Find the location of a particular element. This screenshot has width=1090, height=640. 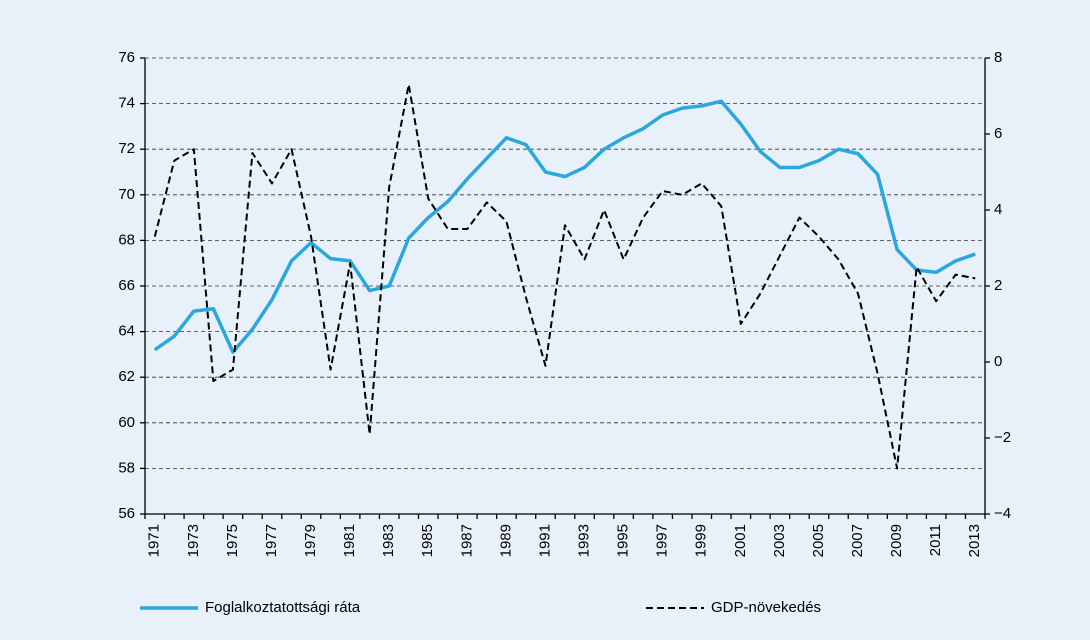

y2-tick-label: 2 is located at coordinates (998, 285).